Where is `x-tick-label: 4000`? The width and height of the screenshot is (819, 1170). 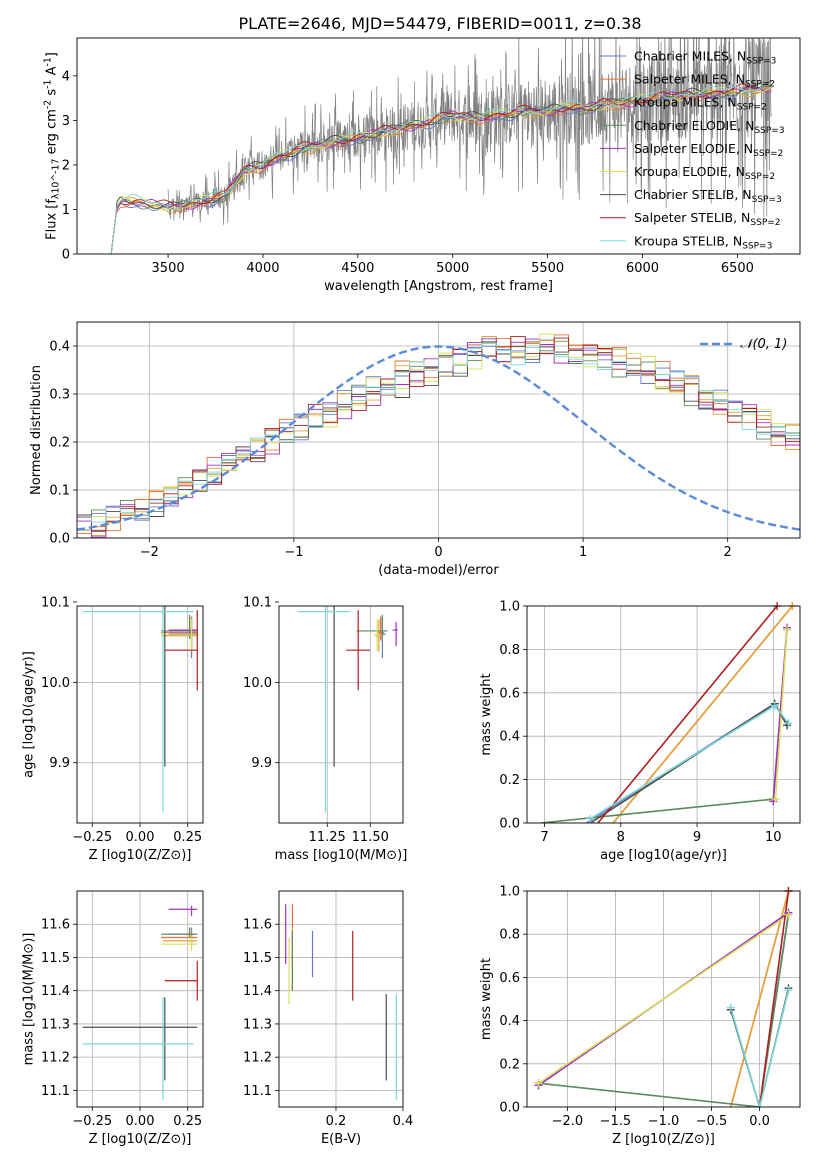
x-tick-label: 4000 is located at coordinates (262, 268).